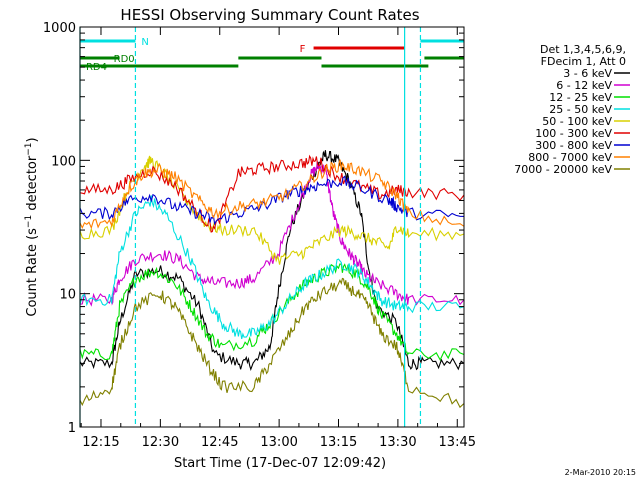  I want to click on legend-label-4: 50 - 100 keV, so click(577, 121).